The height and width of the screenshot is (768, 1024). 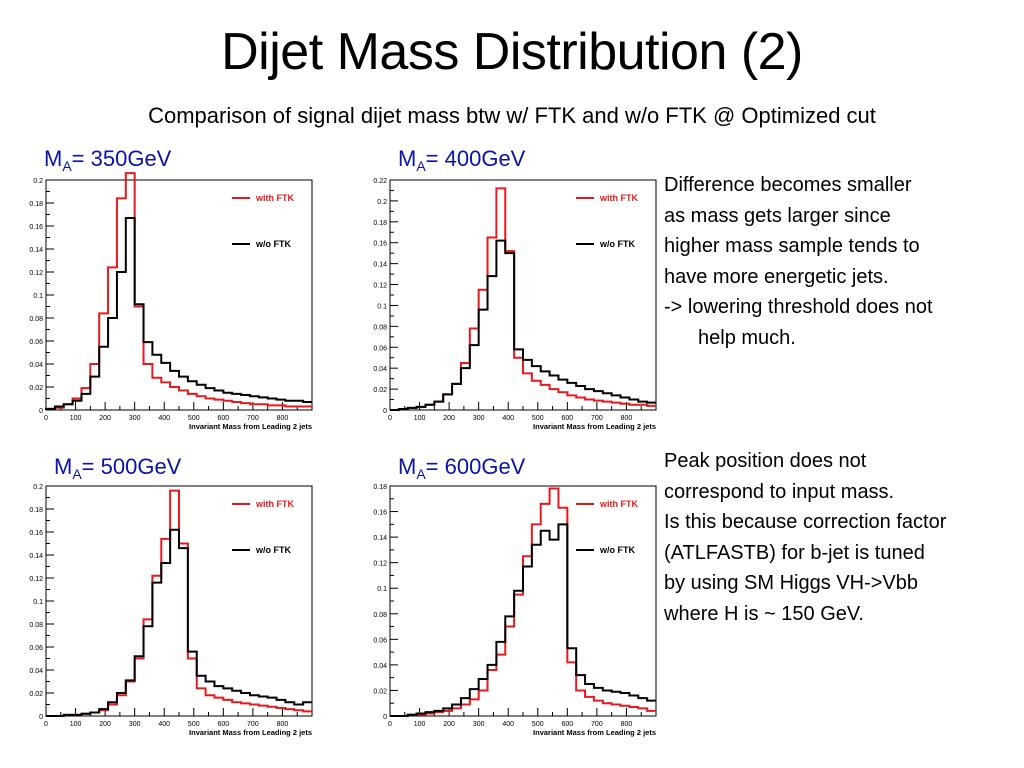 I want to click on note-line: help much., so click(x=747, y=337).